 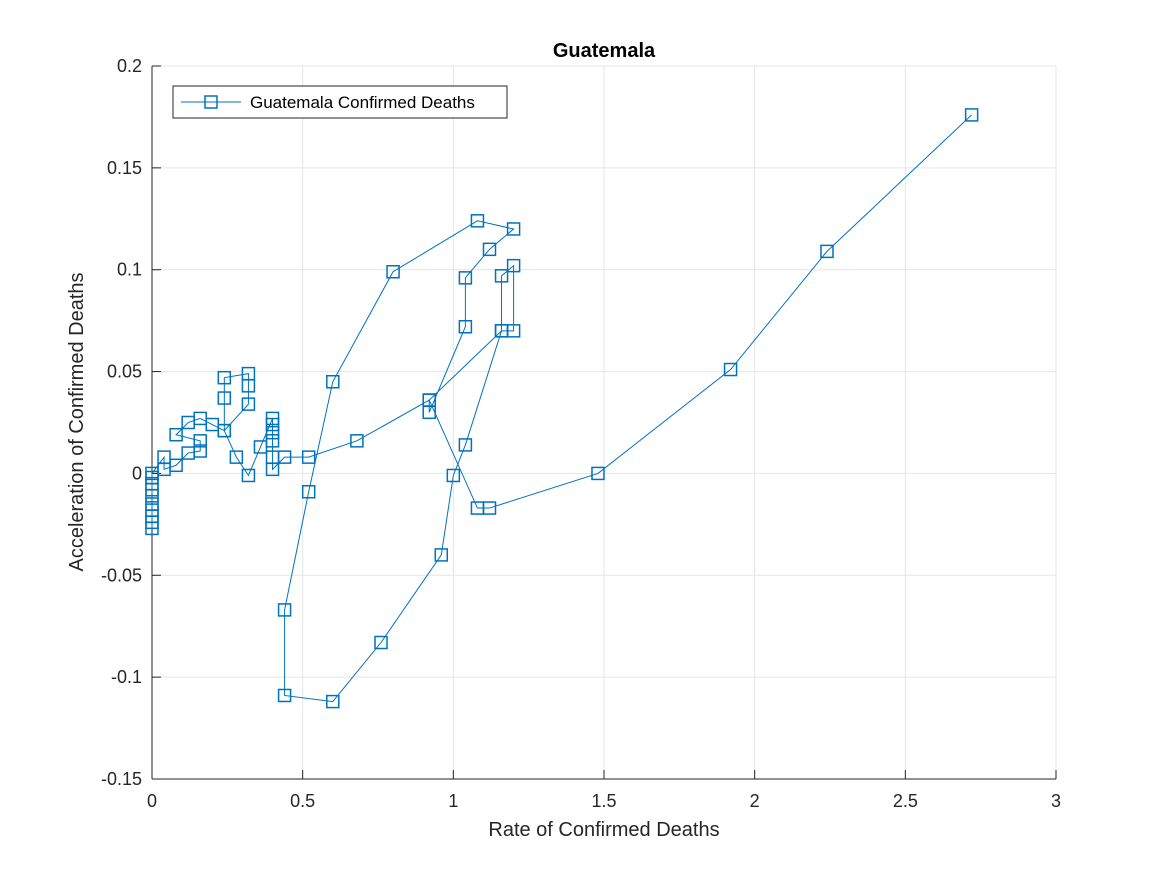 What do you see at coordinates (124, 372) in the screenshot?
I see `y-tick-label: 0.05` at bounding box center [124, 372].